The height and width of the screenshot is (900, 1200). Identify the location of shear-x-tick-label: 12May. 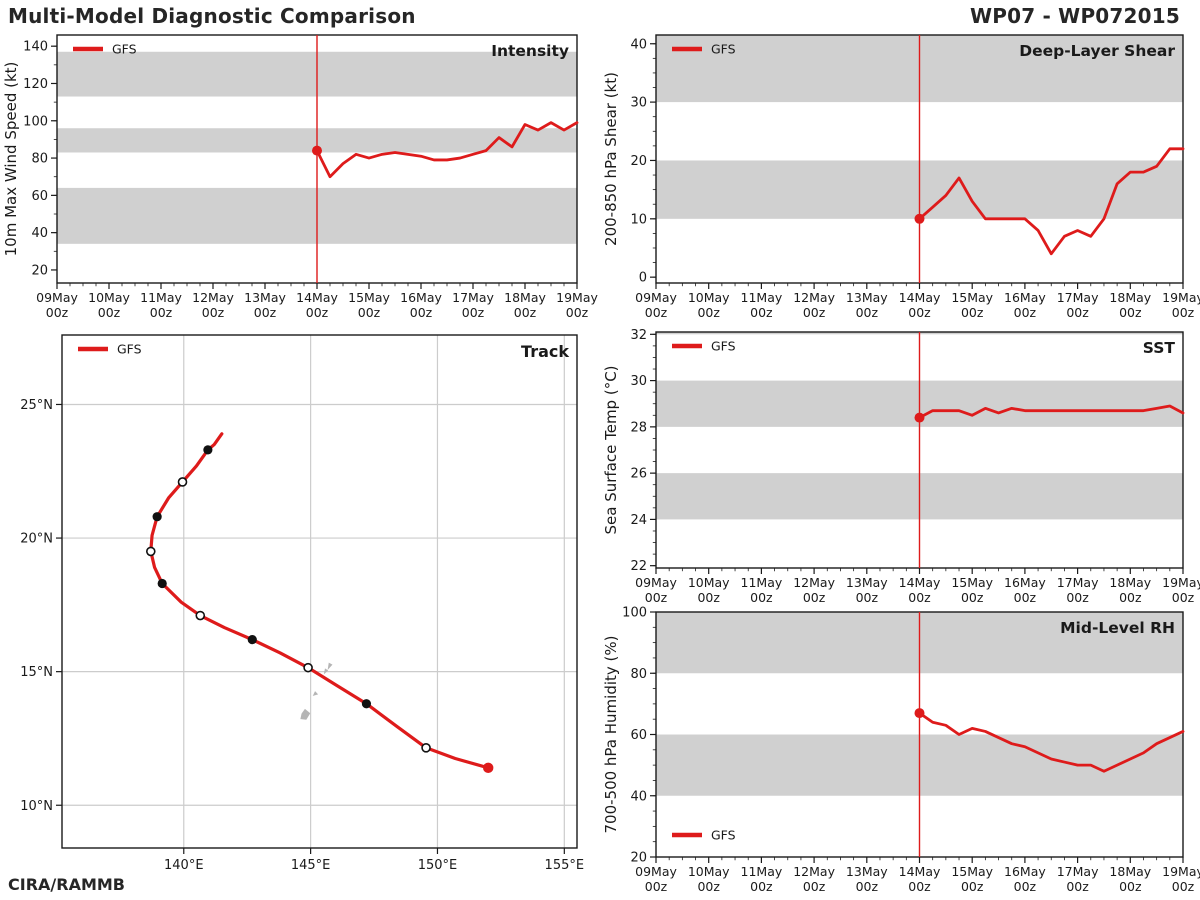
(814, 297).